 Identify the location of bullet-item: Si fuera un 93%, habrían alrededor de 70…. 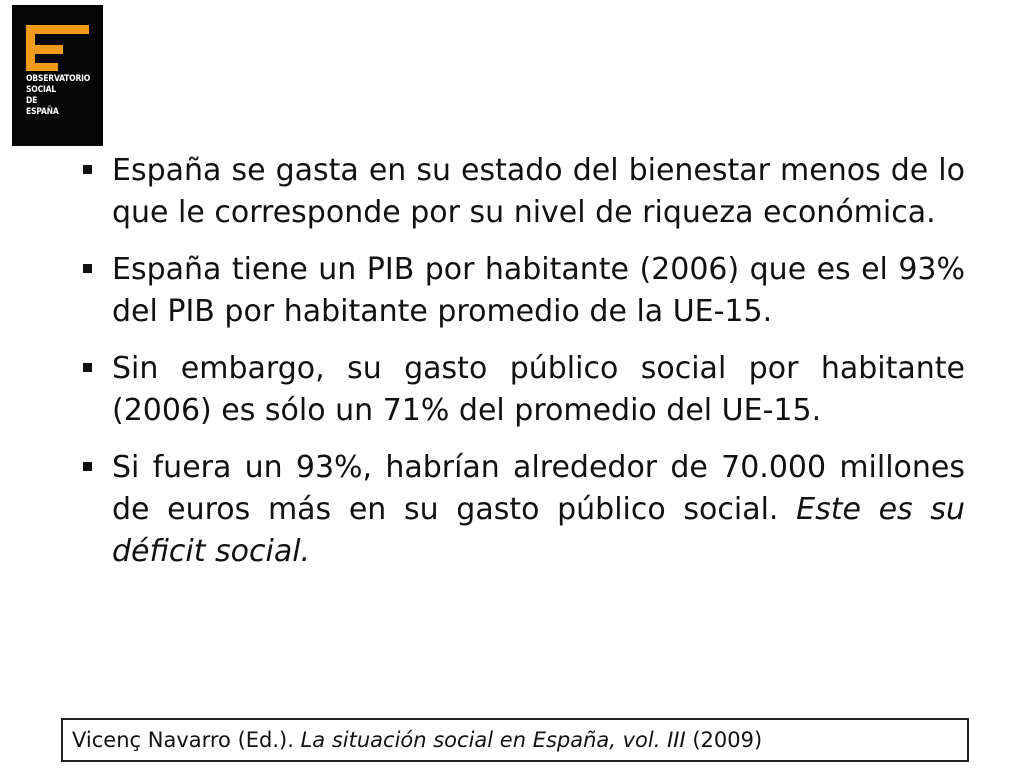
(522, 510).